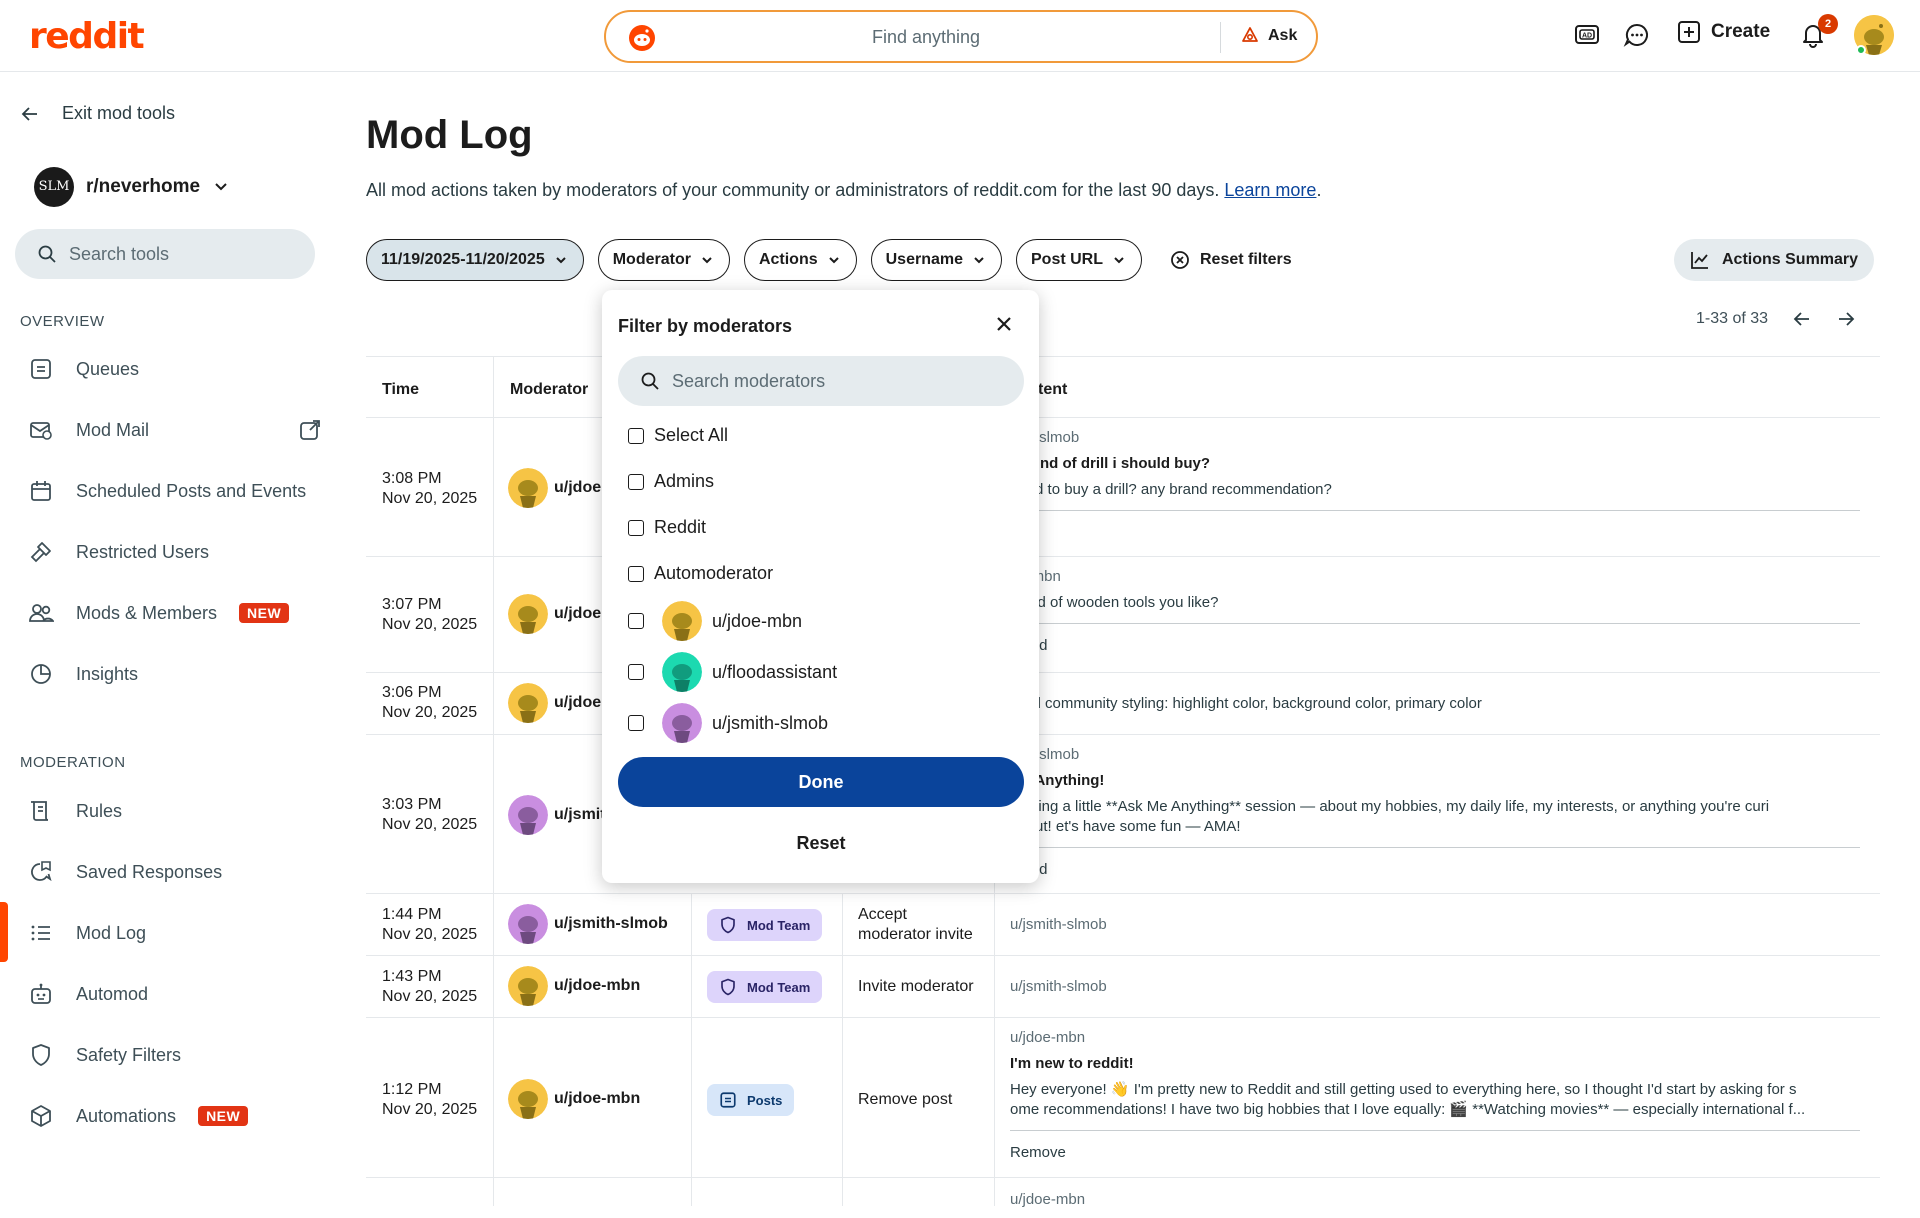 This screenshot has width=1920, height=1218. I want to click on sidebar-item-mod-mail: Mod Mail, so click(170, 430).